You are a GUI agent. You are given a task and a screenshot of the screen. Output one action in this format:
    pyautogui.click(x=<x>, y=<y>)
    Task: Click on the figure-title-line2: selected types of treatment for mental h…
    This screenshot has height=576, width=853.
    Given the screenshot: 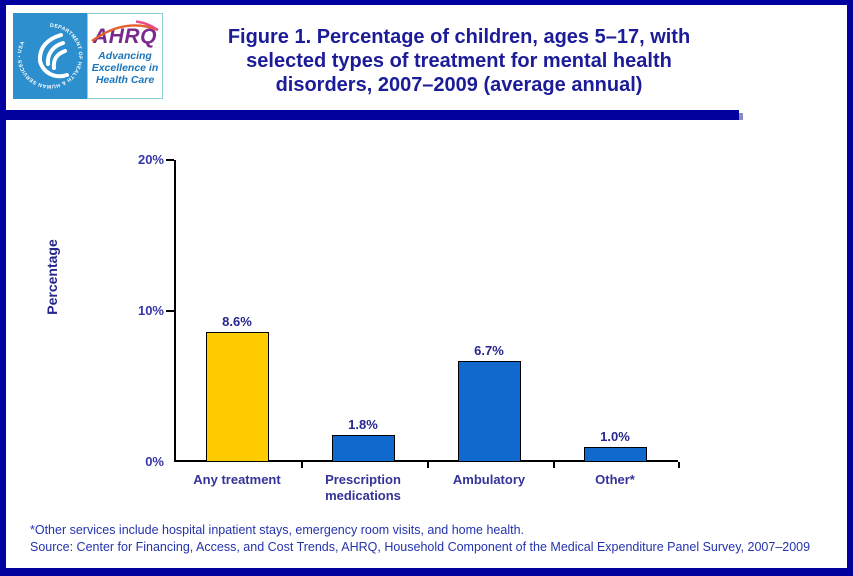 What is the action you would take?
    pyautogui.click(x=459, y=61)
    